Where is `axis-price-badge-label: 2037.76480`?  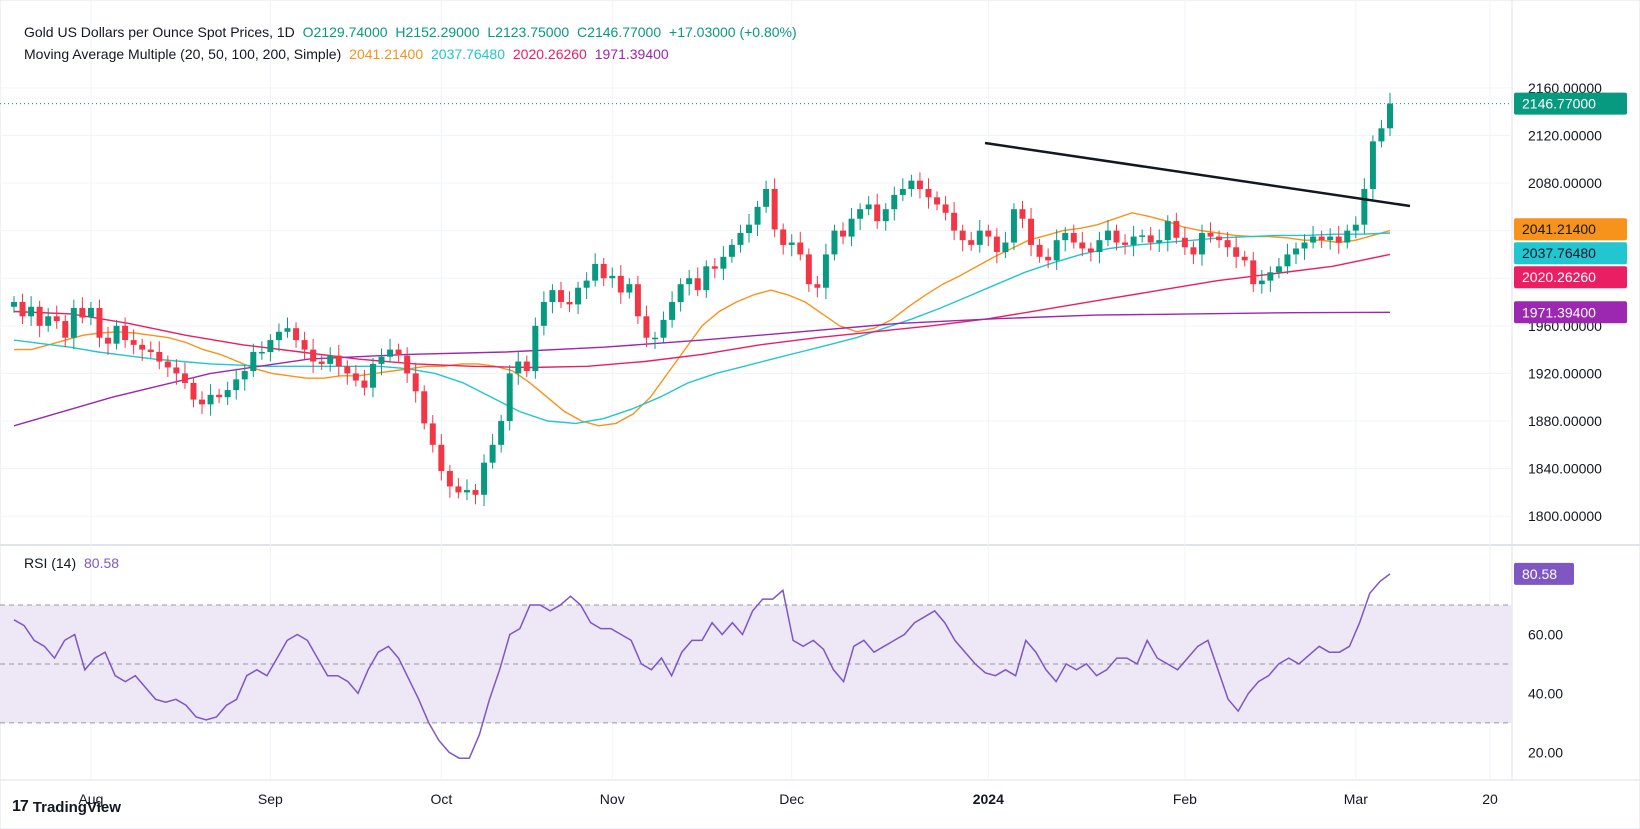 axis-price-badge-label: 2037.76480 is located at coordinates (1559, 253).